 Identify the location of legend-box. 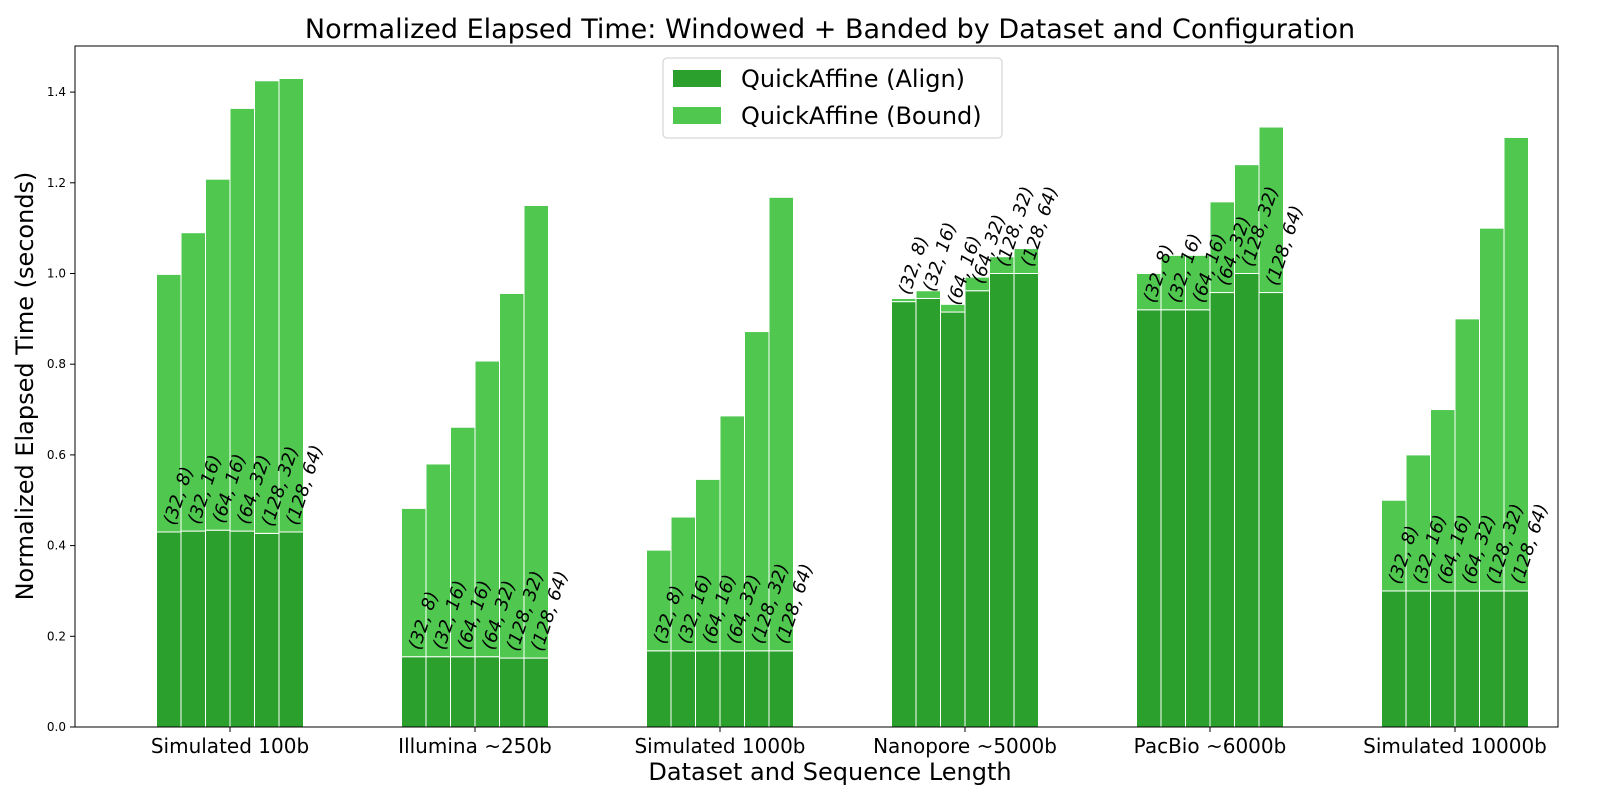
(832, 98).